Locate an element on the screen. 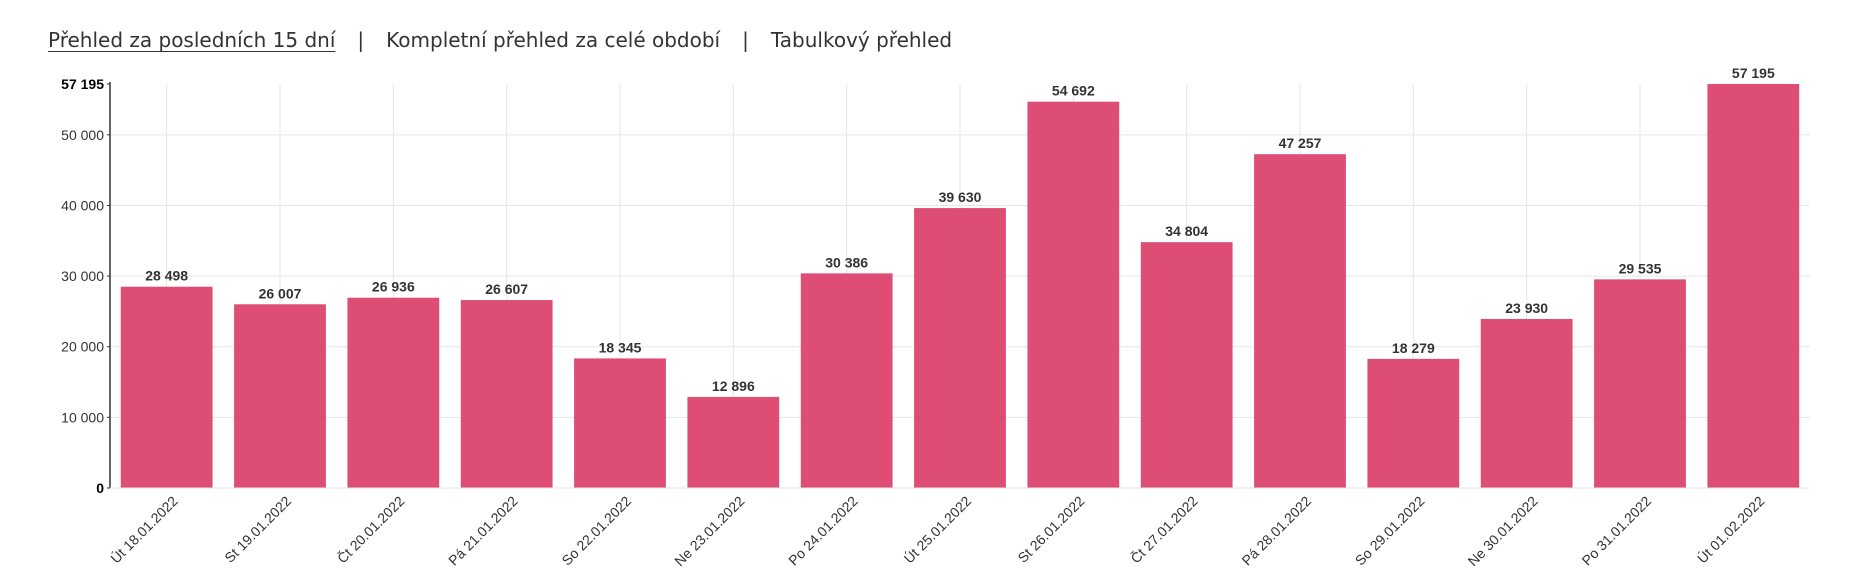 Image resolution: width=1853 pixels, height=578 pixels. y-tick-label: 50 000 is located at coordinates (82, 135).